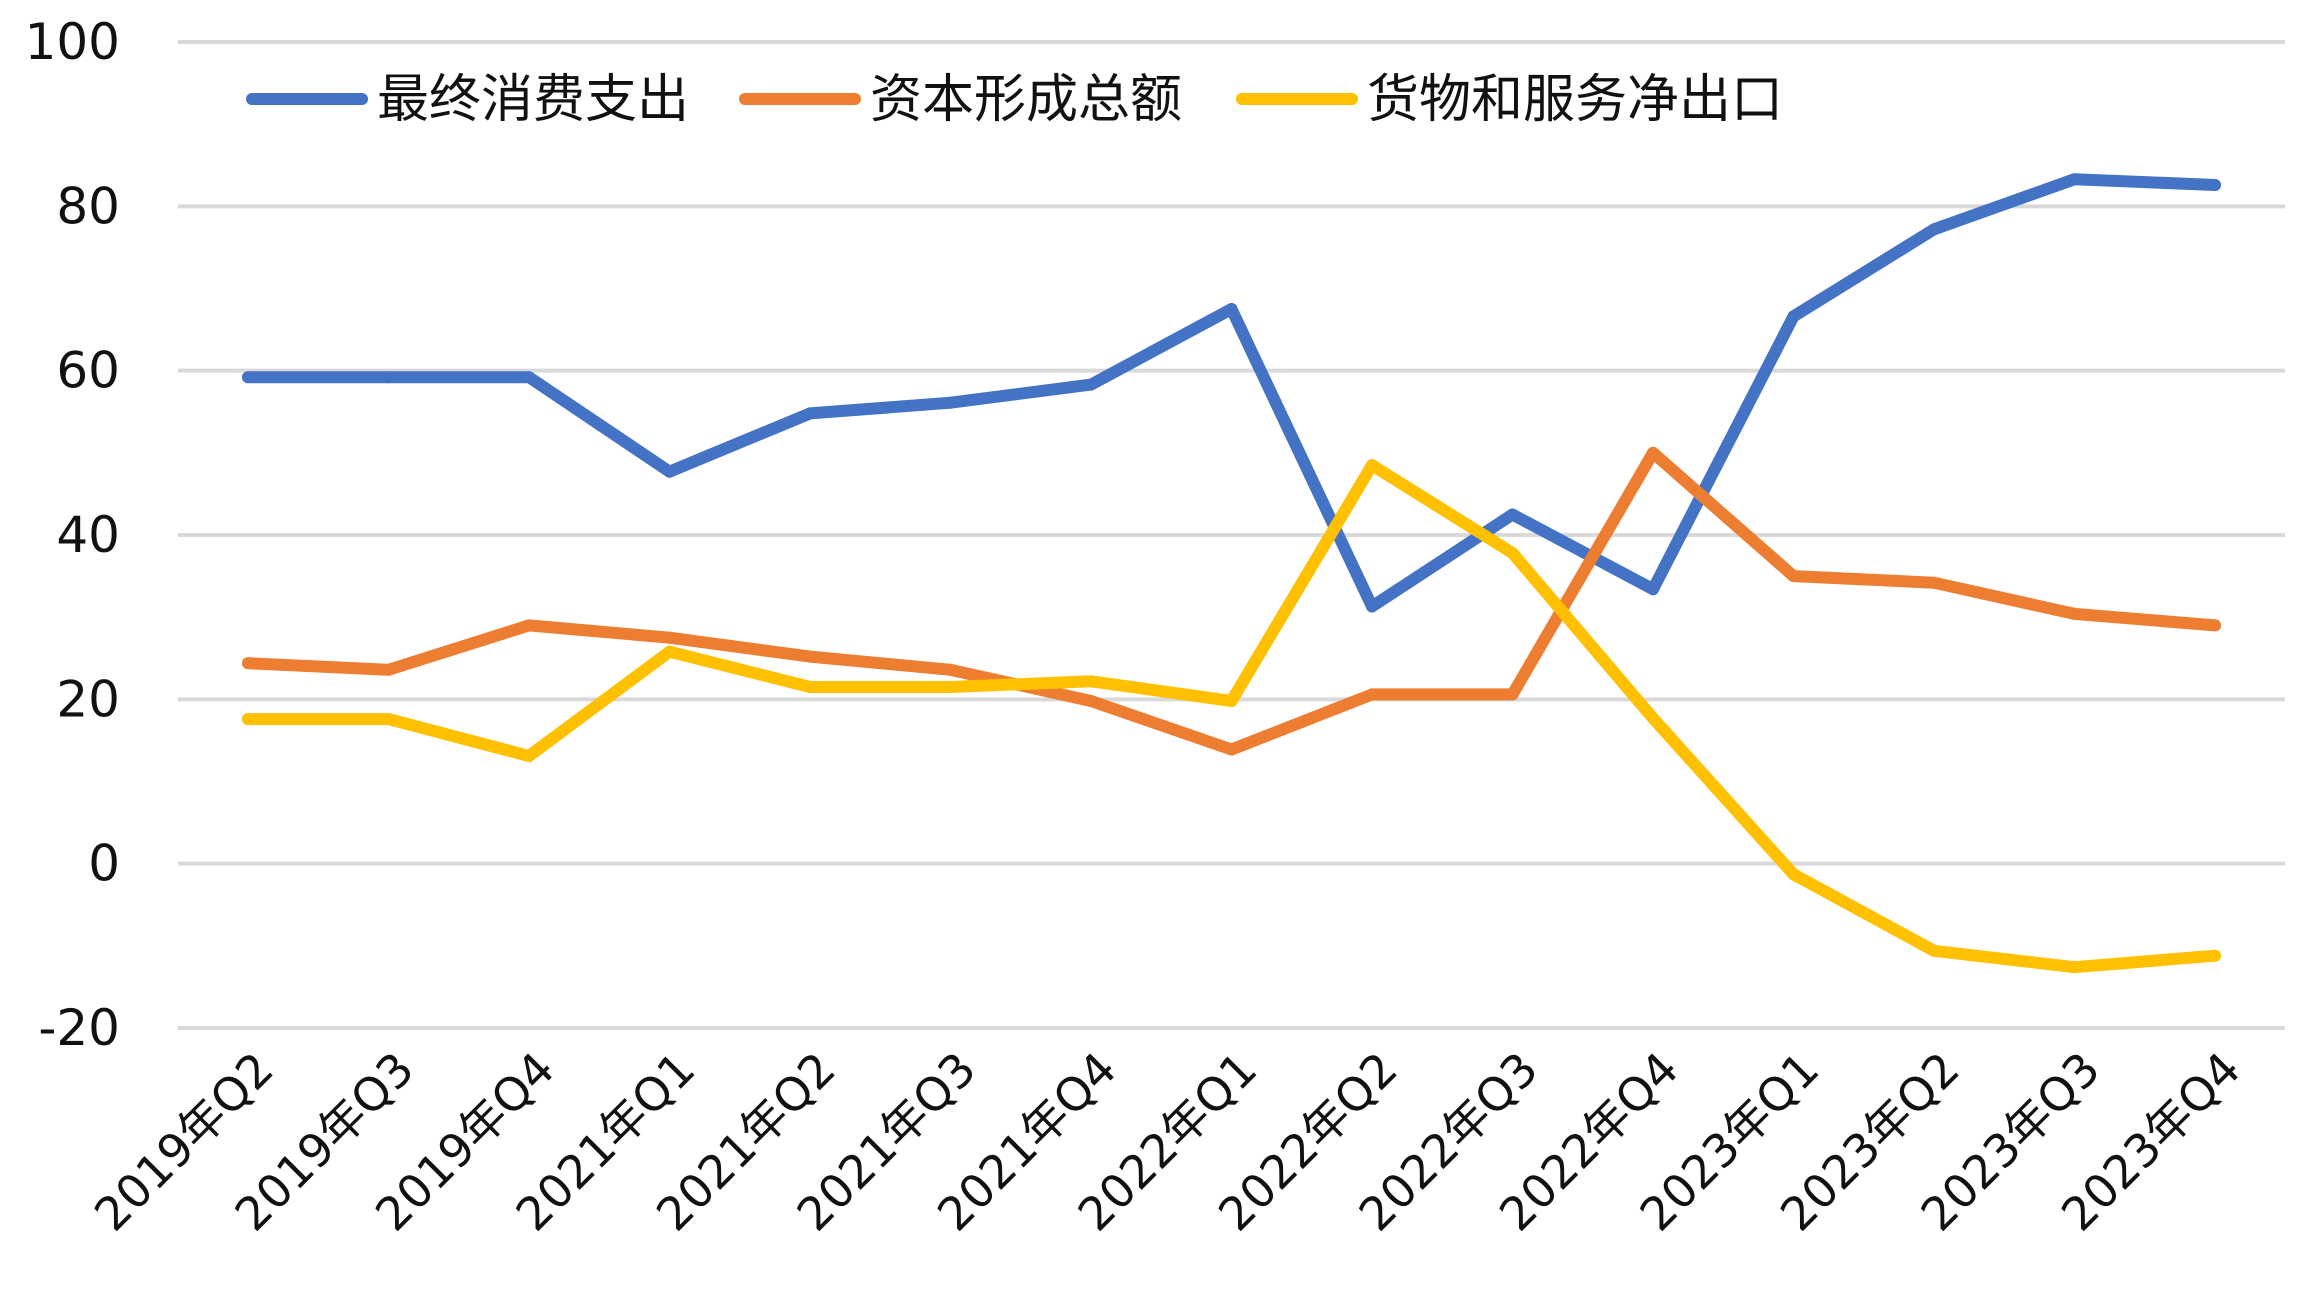 Image resolution: width=2322 pixels, height=1301 pixels. I want to click on y-tick-label: 100, so click(72, 42).